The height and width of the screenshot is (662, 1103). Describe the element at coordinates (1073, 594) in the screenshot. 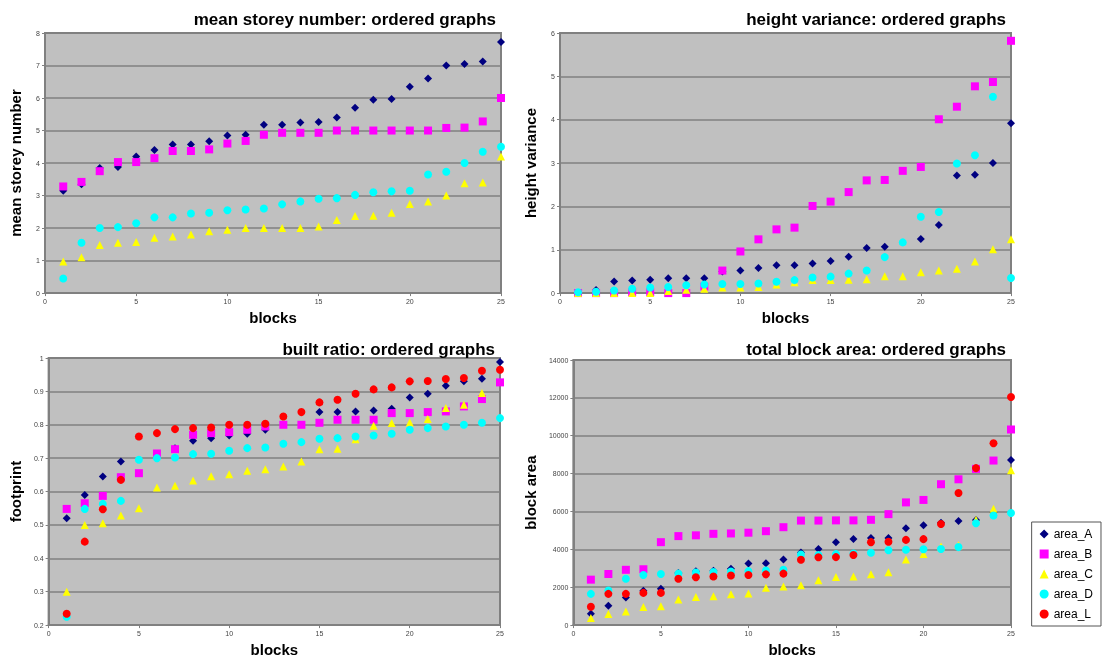

I see `legend-label: area_D` at that location.